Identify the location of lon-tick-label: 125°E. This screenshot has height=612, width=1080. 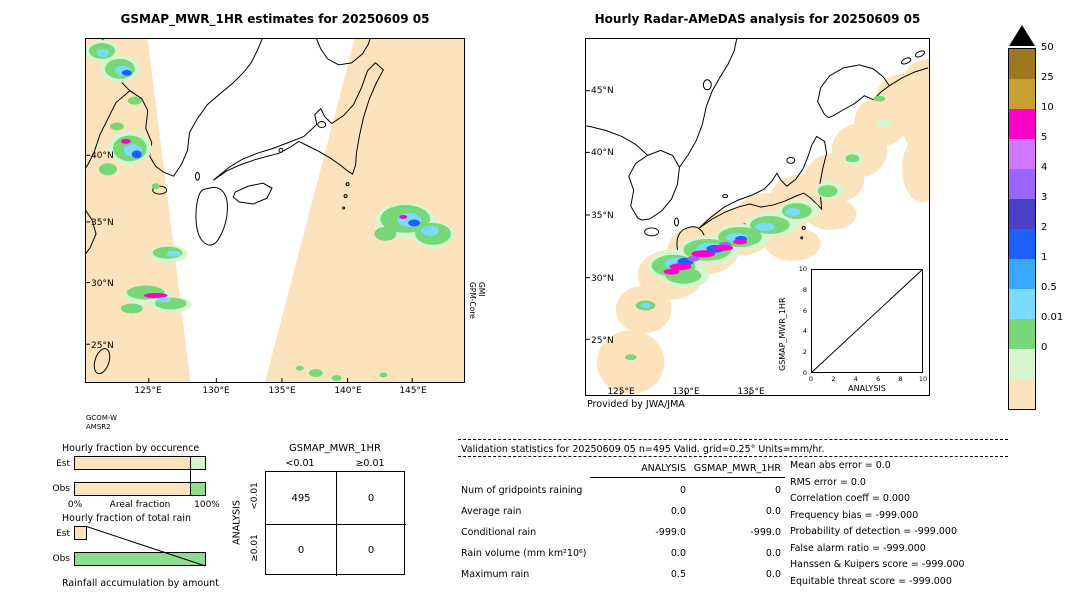
(621, 392).